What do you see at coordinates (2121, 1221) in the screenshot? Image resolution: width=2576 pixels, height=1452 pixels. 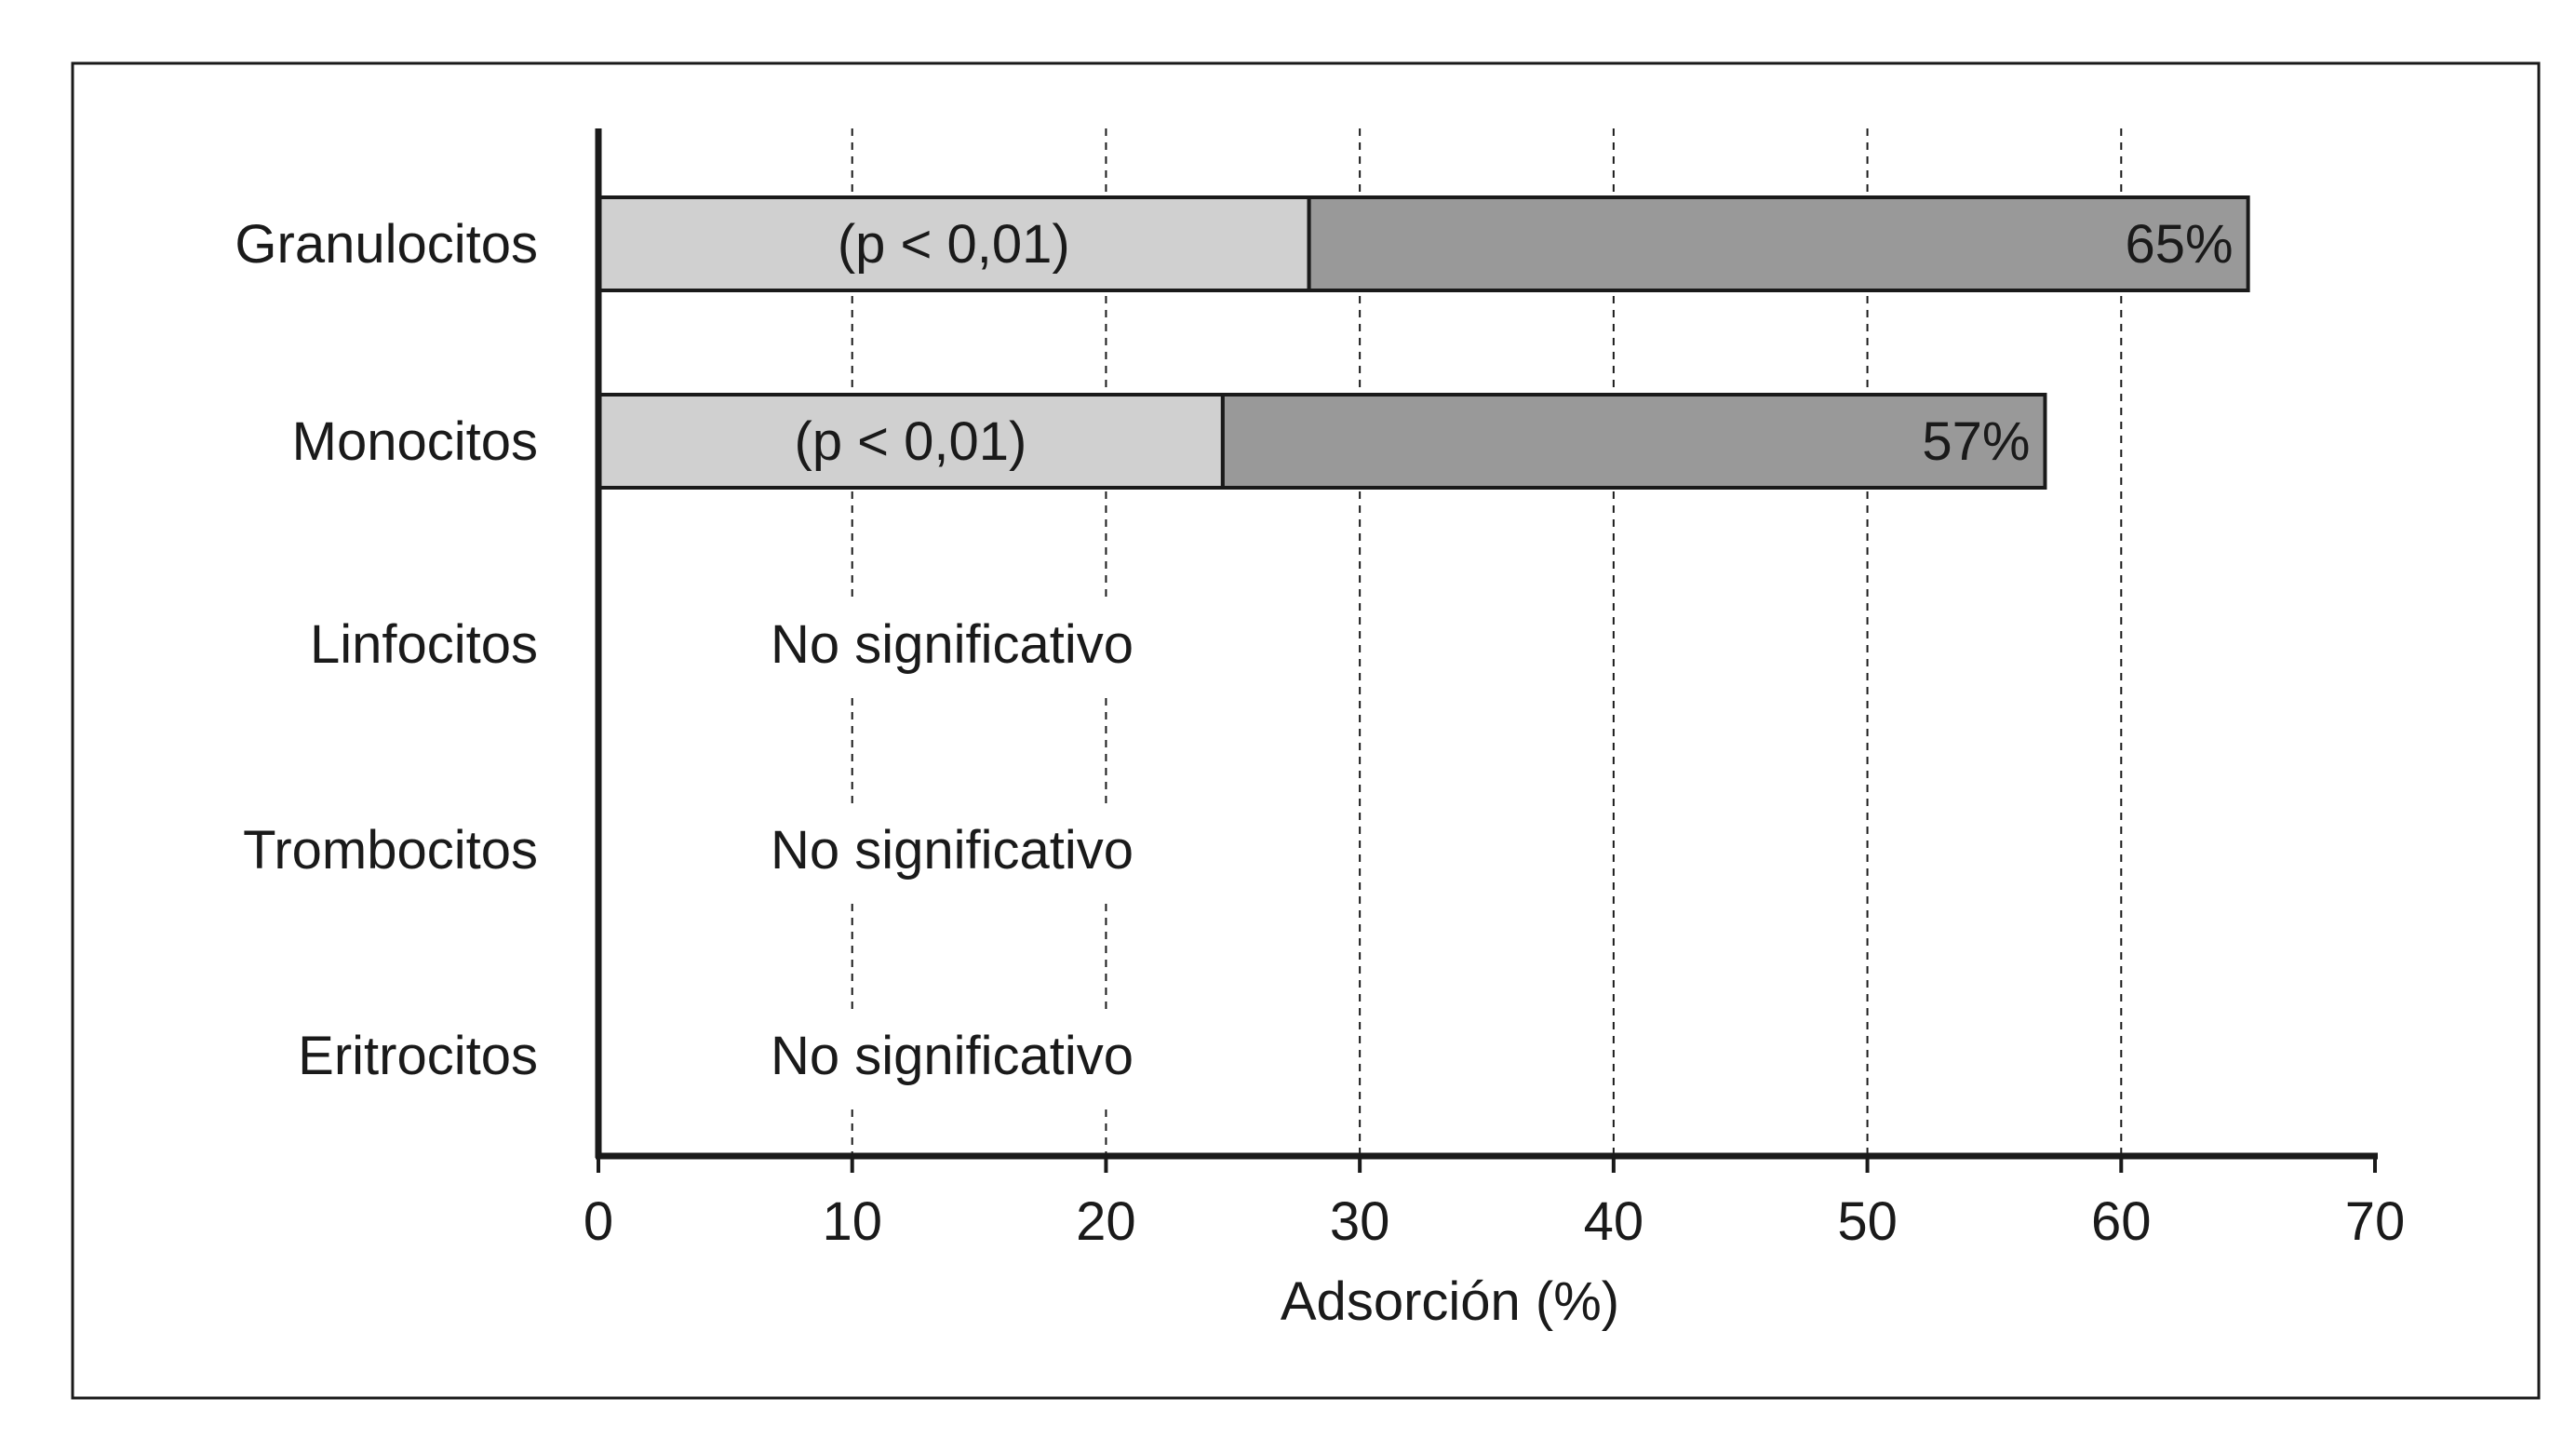 I see `x-tick-label: 60` at bounding box center [2121, 1221].